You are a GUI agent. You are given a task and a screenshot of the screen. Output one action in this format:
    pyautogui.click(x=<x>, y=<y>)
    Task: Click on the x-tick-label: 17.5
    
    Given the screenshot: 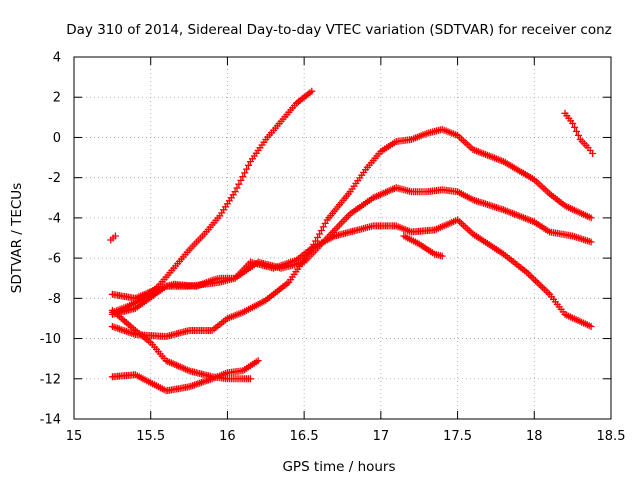 What is the action you would take?
    pyautogui.click(x=457, y=436)
    